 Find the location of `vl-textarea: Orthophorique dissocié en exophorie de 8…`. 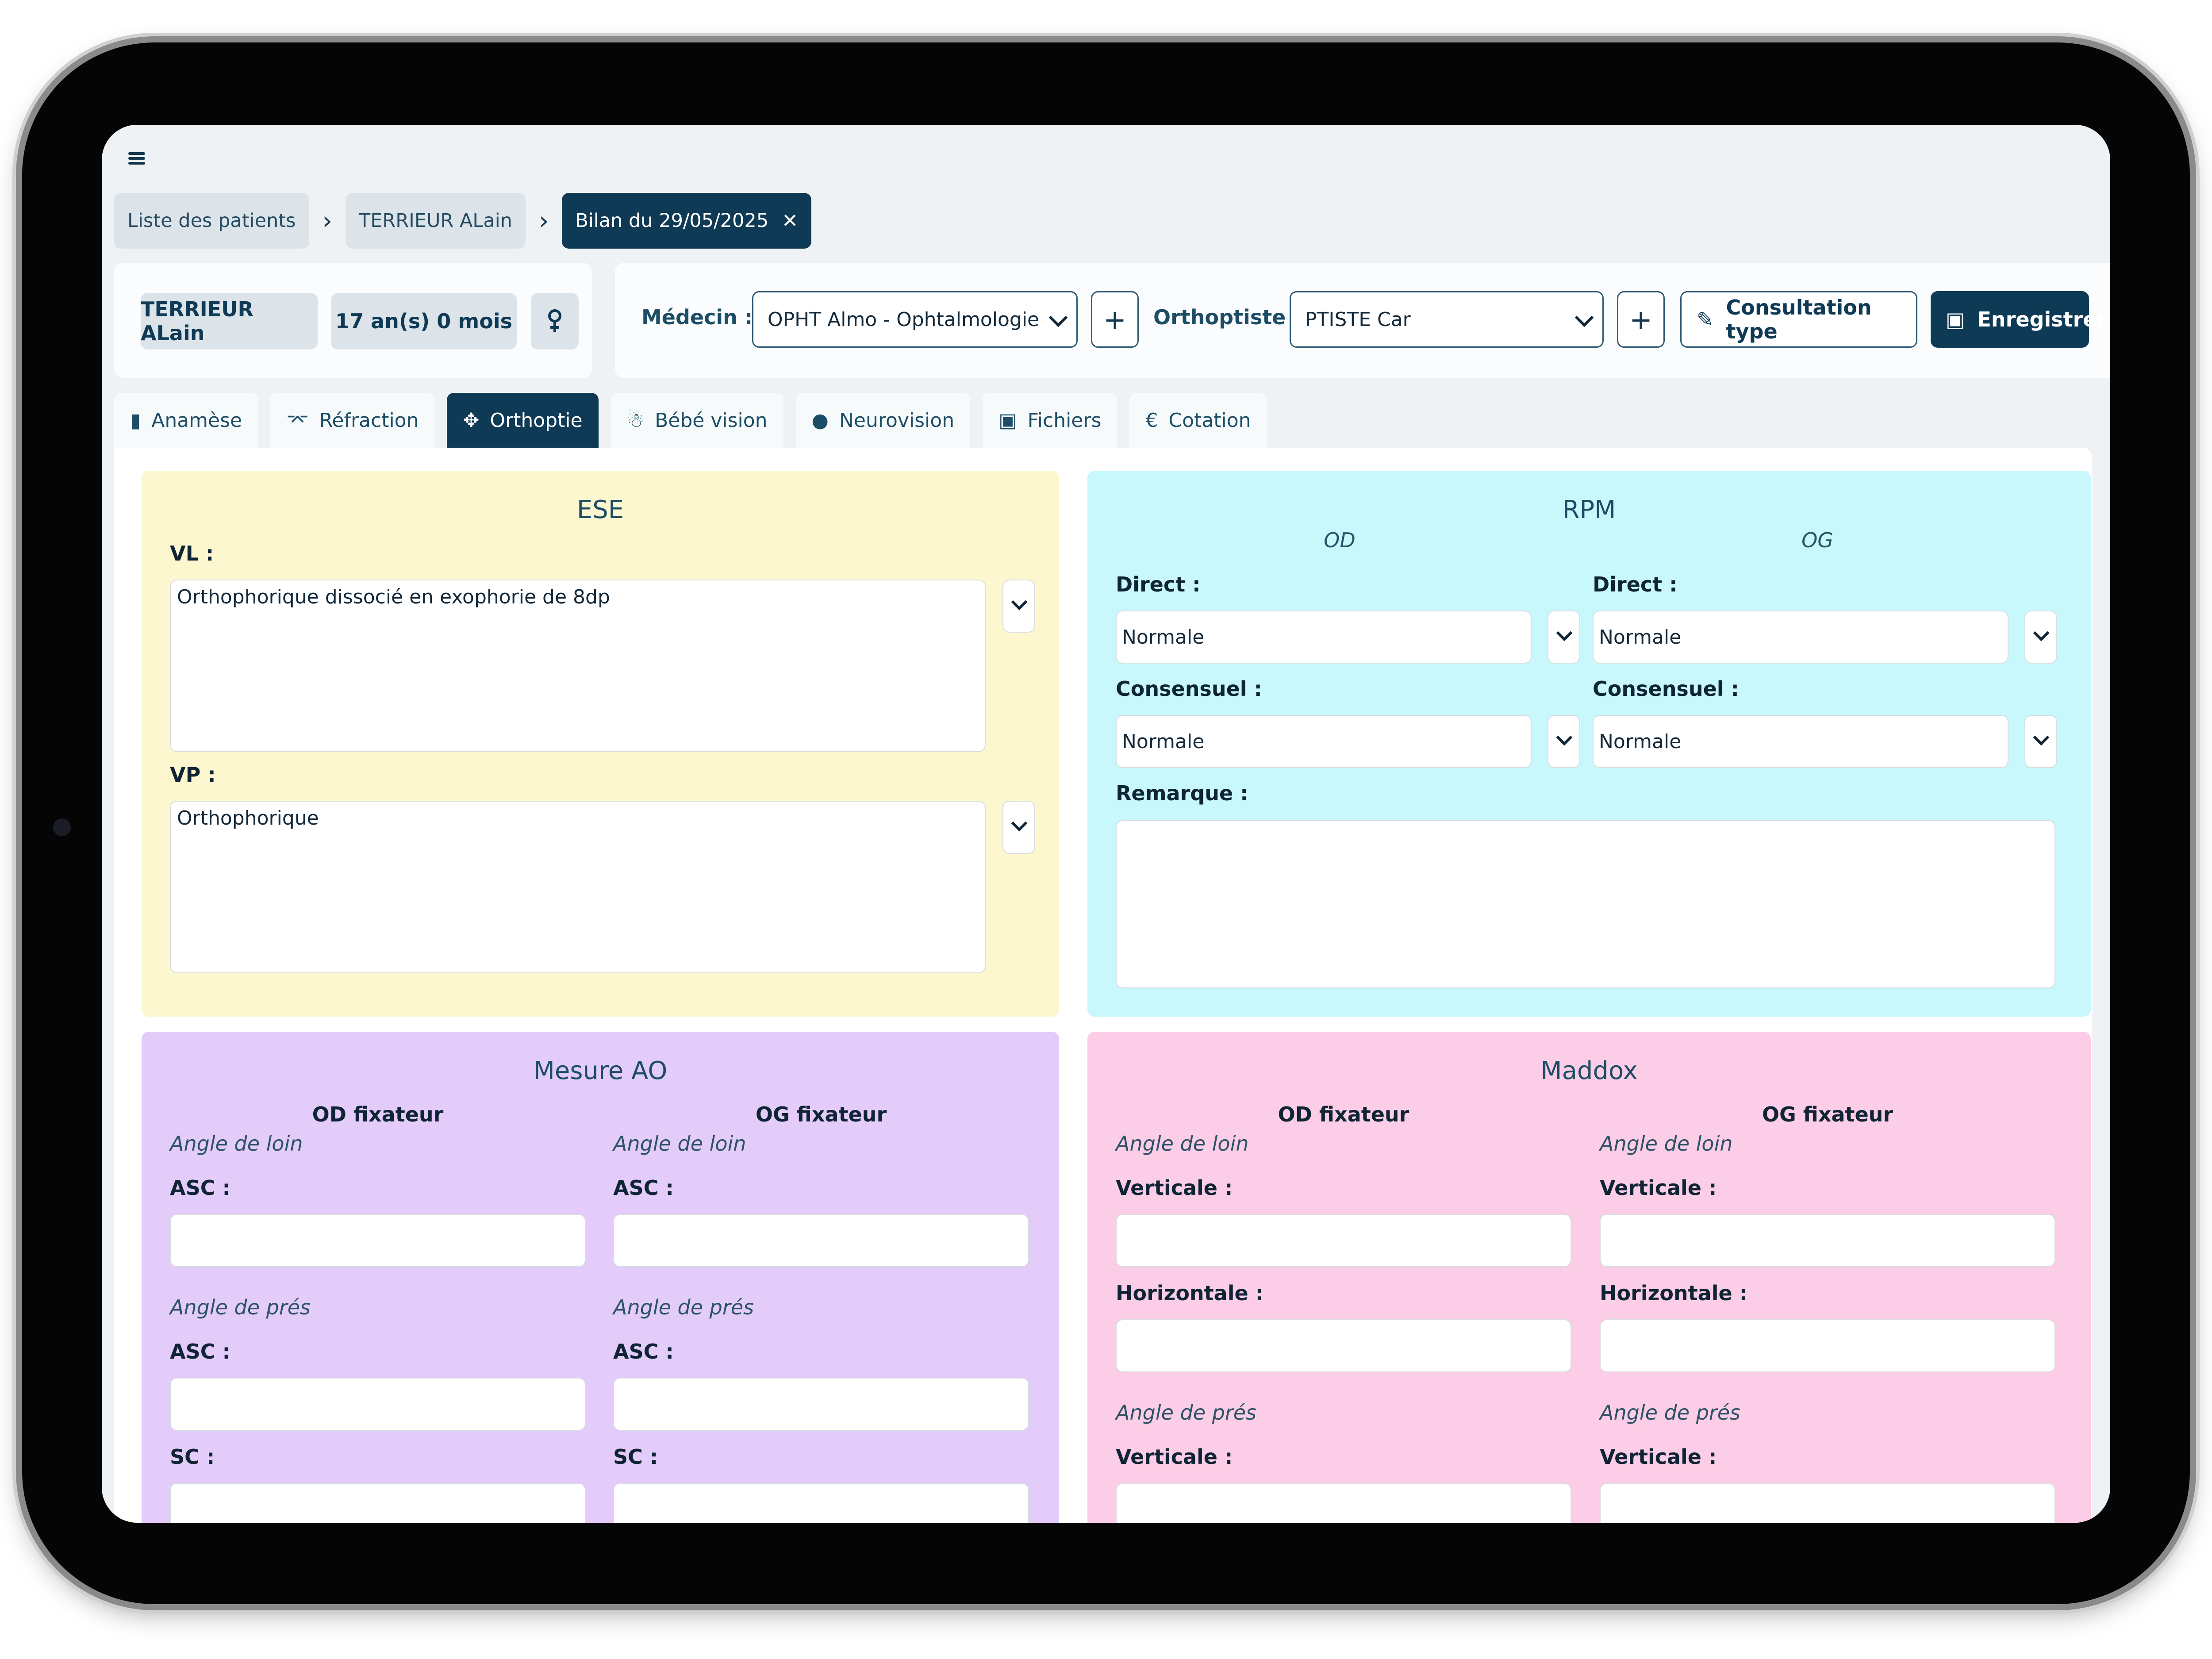

vl-textarea: Orthophorique dissocié en exophorie de 8… is located at coordinates (578, 666).